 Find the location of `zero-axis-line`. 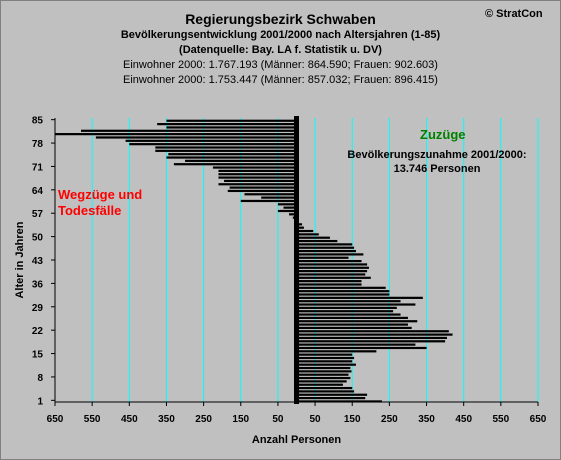

zero-axis-line is located at coordinates (296, 260).